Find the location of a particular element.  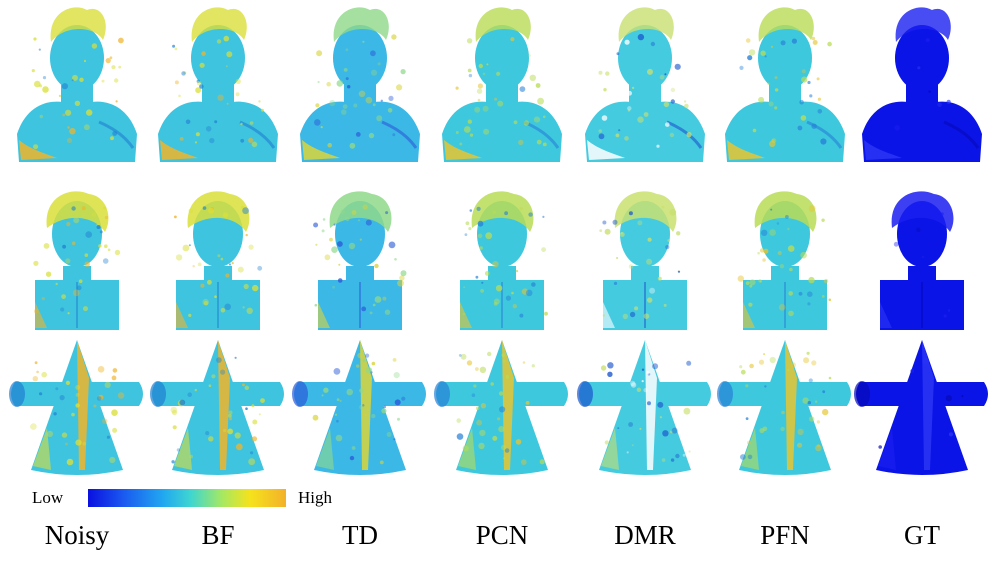

render-boy-bust-gt is located at coordinates (922, 84).